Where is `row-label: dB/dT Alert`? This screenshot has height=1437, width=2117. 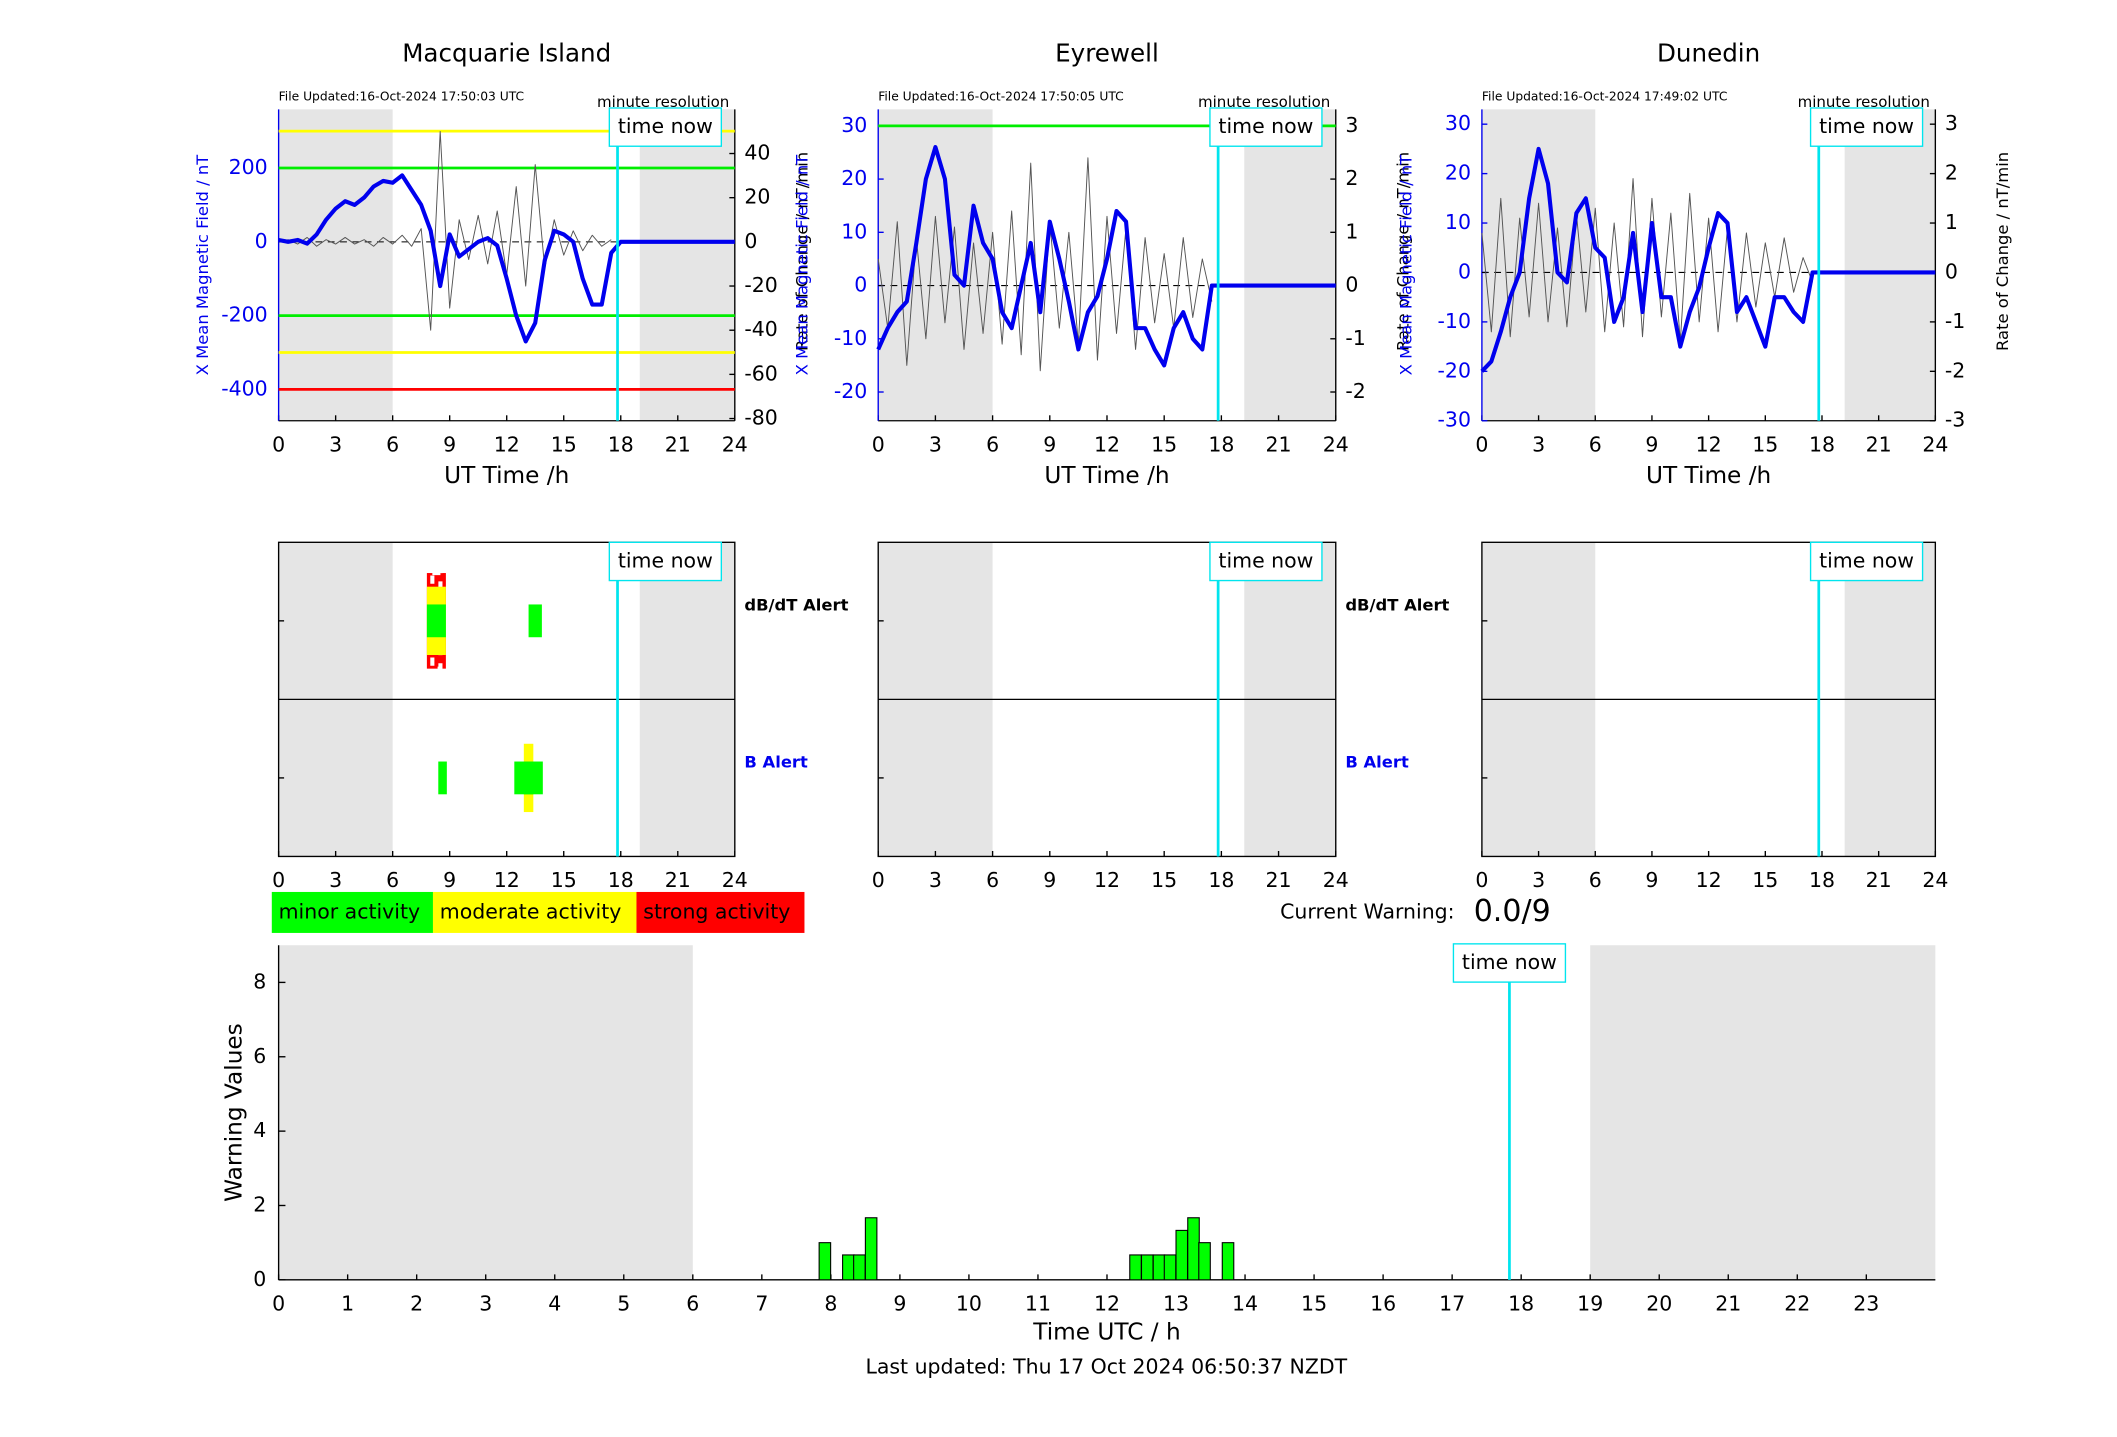 row-label: dB/dT Alert is located at coordinates (796, 604).